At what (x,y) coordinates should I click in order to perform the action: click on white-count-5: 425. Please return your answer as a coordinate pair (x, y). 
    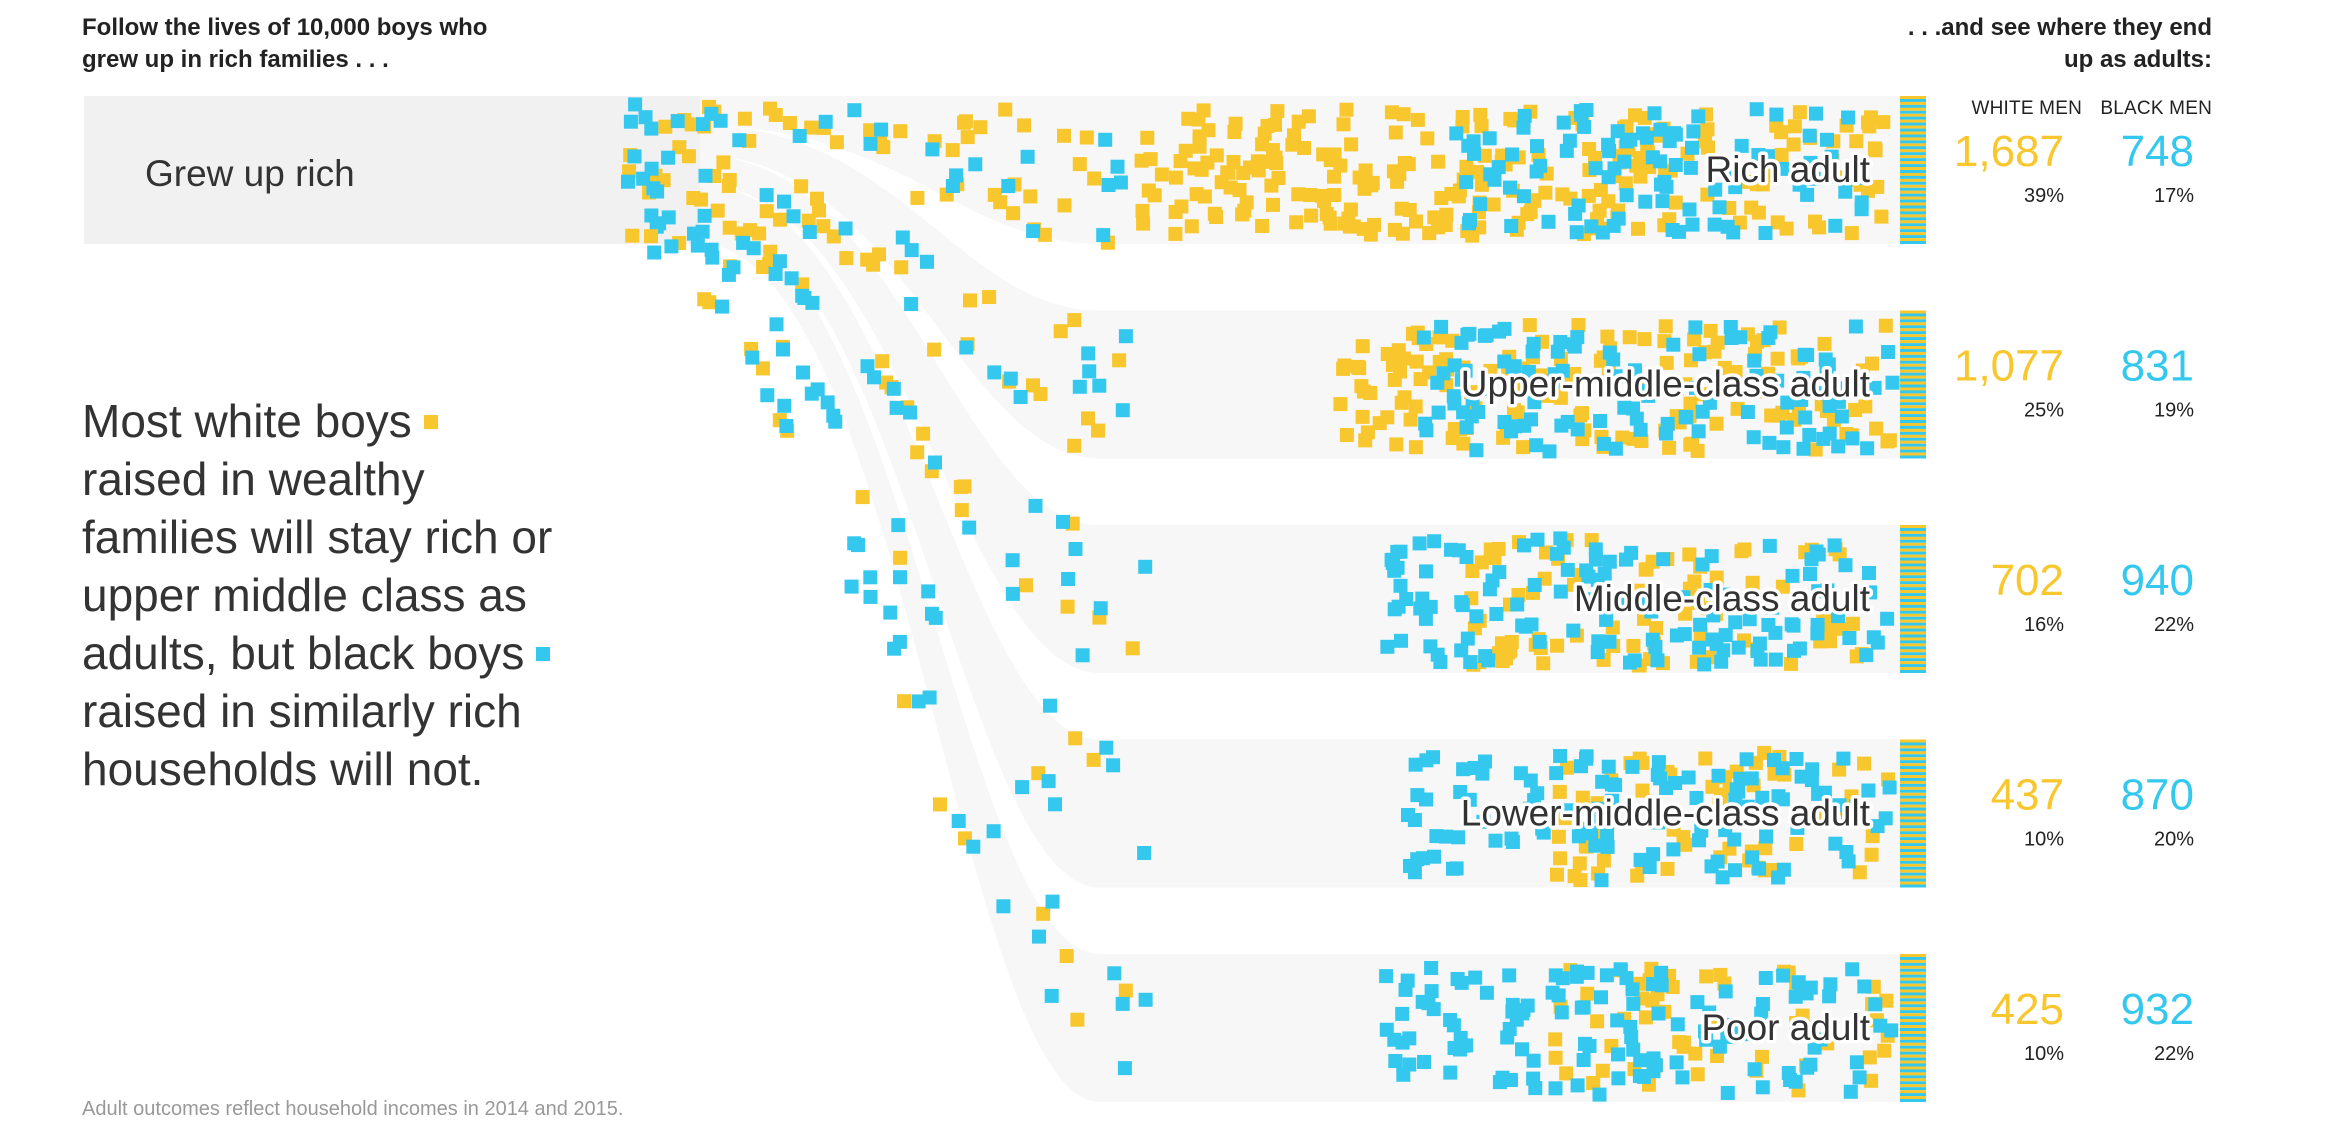
    Looking at the image, I should click on (2027, 1009).